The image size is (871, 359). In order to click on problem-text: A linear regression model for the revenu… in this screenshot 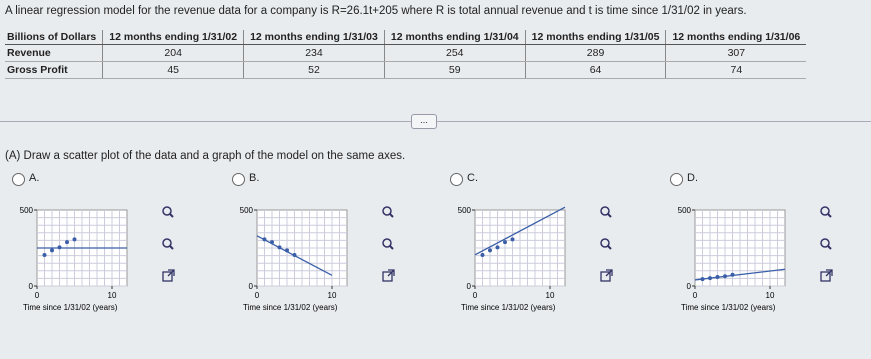, I will do `click(376, 11)`.